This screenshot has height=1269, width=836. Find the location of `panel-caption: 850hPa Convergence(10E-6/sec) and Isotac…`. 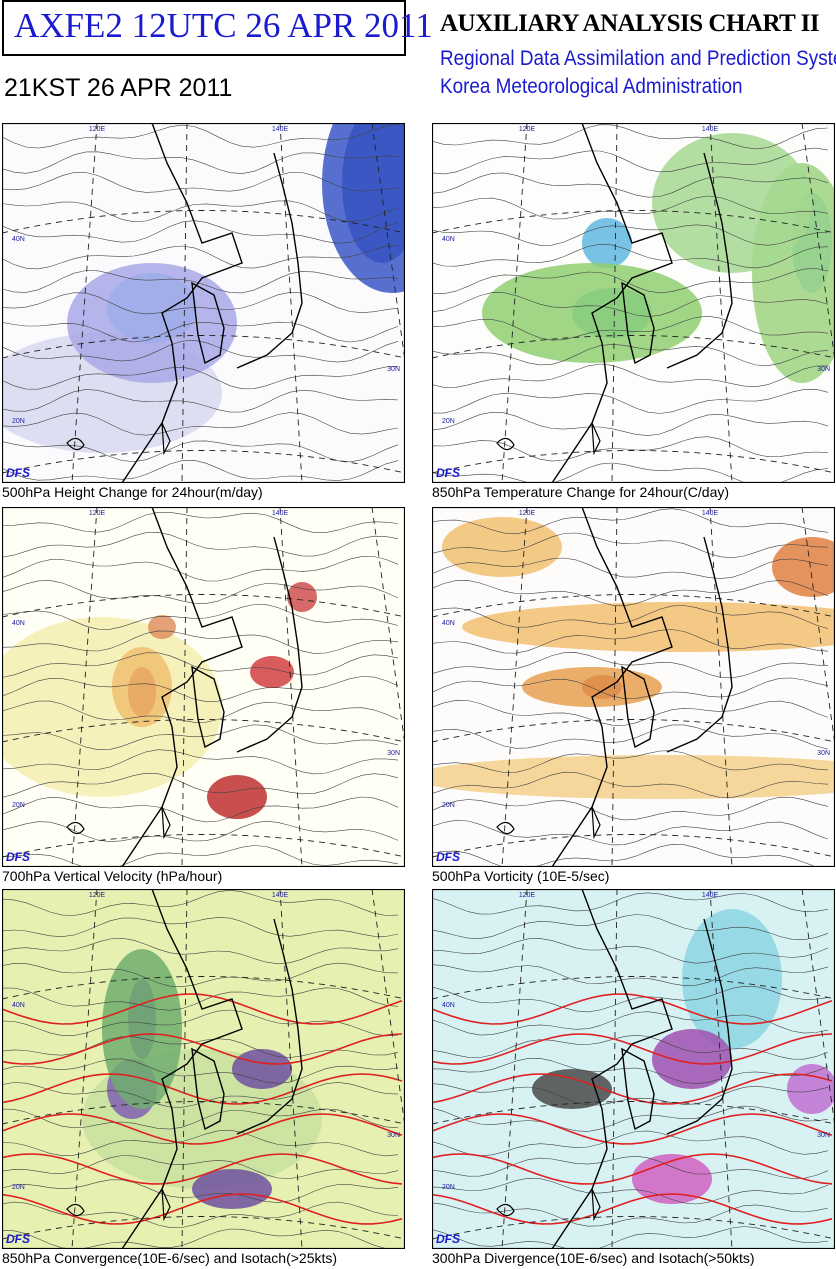

panel-caption: 850hPa Convergence(10E-6/sec) and Isotac… is located at coordinates (170, 1258).